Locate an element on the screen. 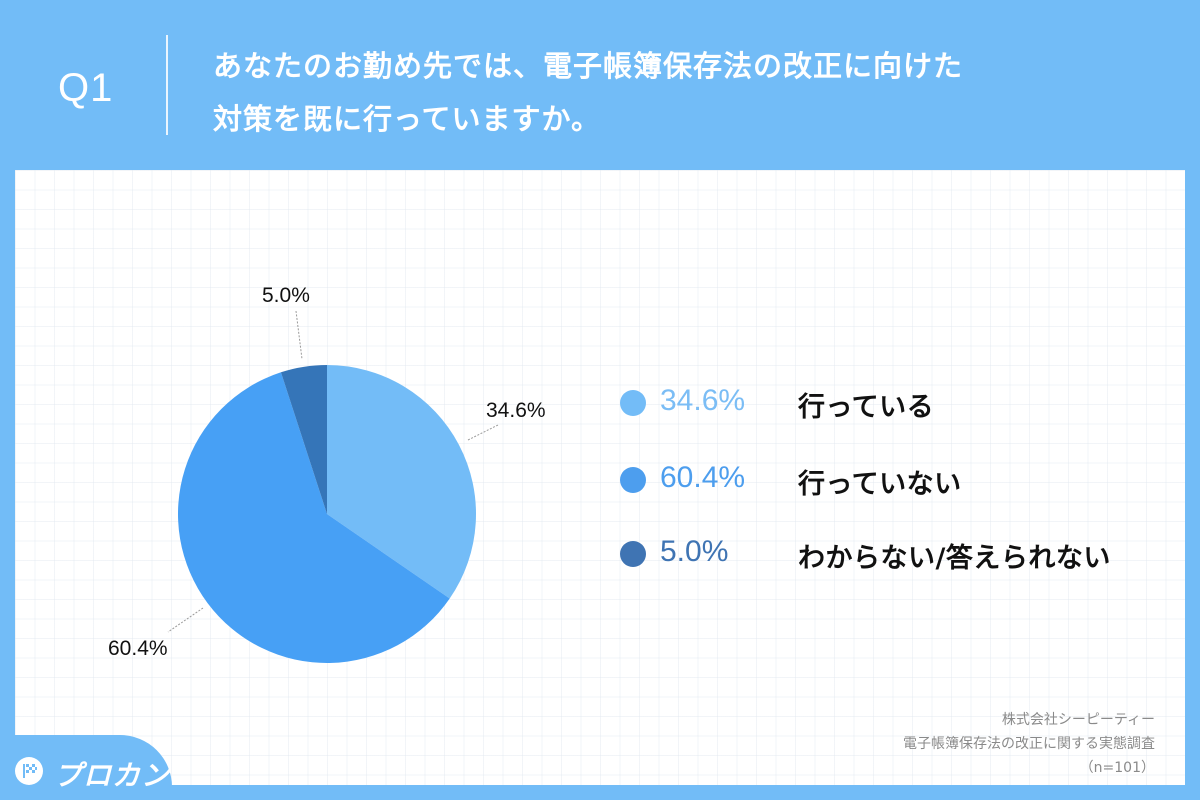 The image size is (1200, 800). legend-item-not-done: 60.4% 行っていない is located at coordinates (900, 480).